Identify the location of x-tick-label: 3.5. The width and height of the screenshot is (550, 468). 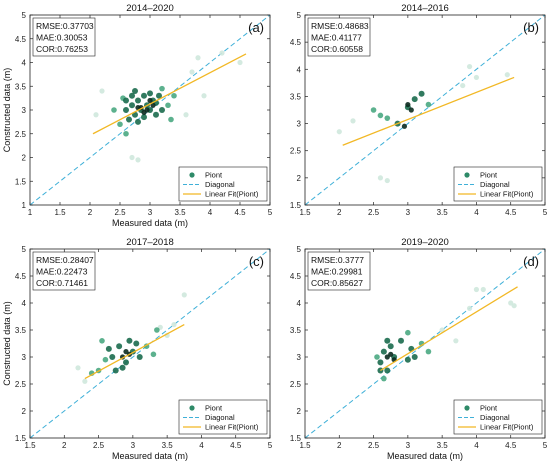
(443, 445).